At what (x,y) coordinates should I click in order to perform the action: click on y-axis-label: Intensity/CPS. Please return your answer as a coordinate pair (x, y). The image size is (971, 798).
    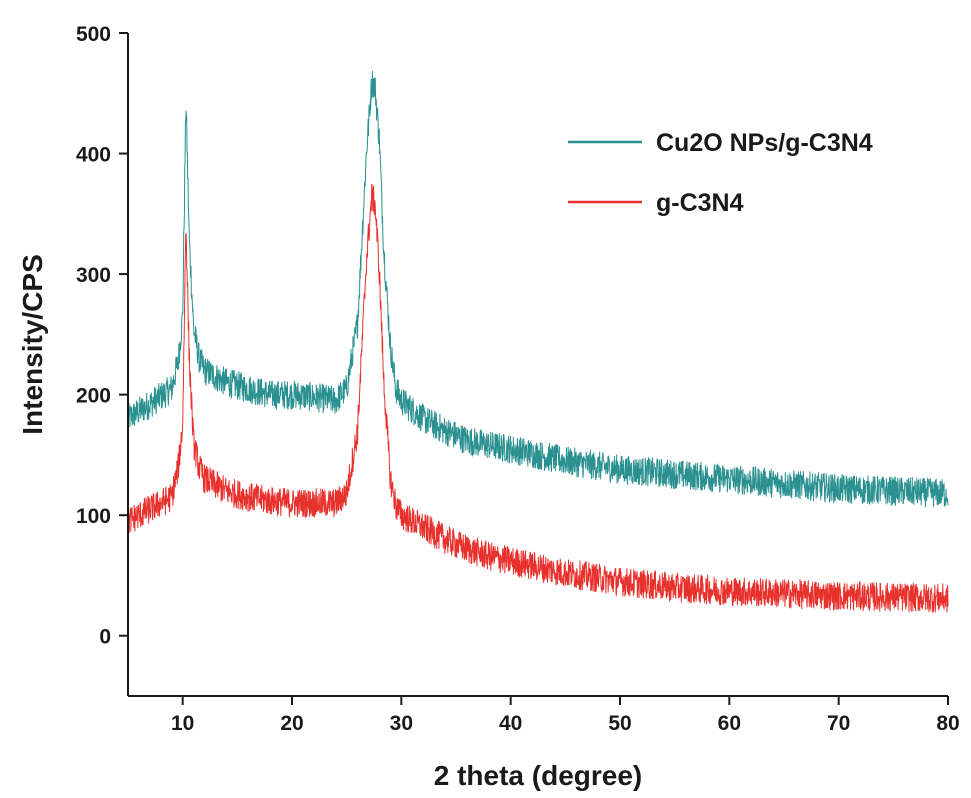
    Looking at the image, I should click on (32, 344).